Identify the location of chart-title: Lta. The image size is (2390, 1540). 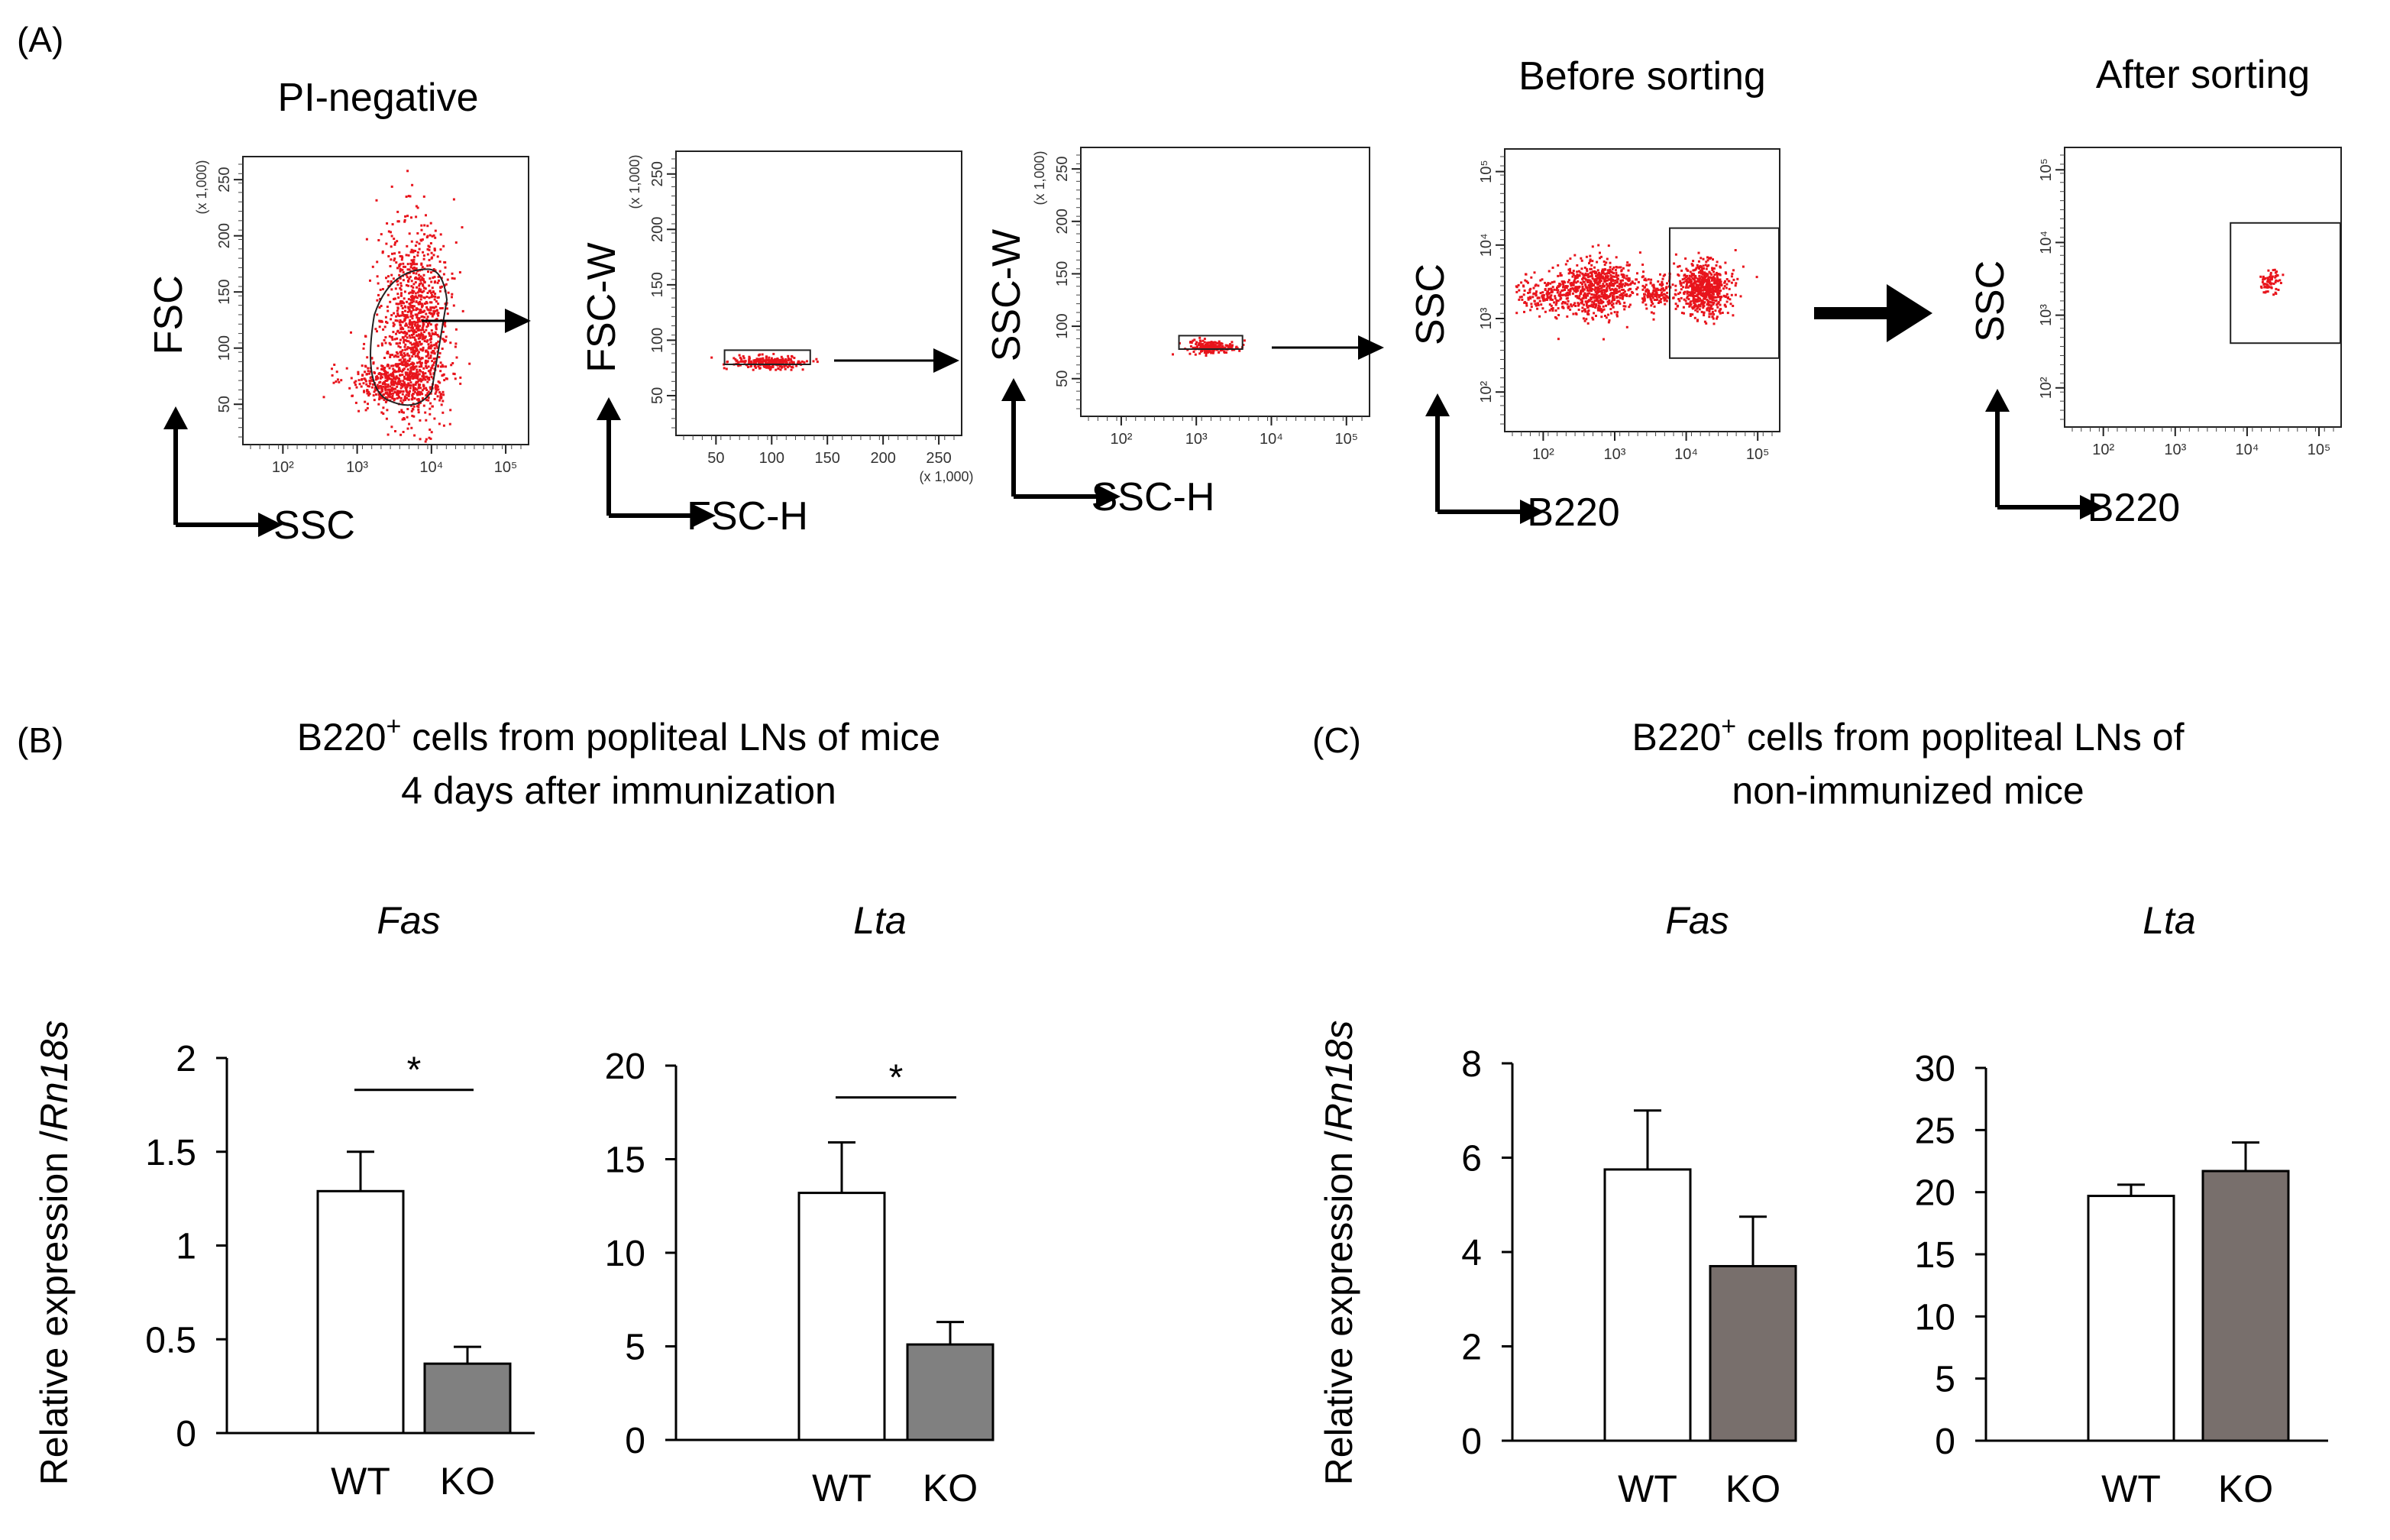
(880, 920).